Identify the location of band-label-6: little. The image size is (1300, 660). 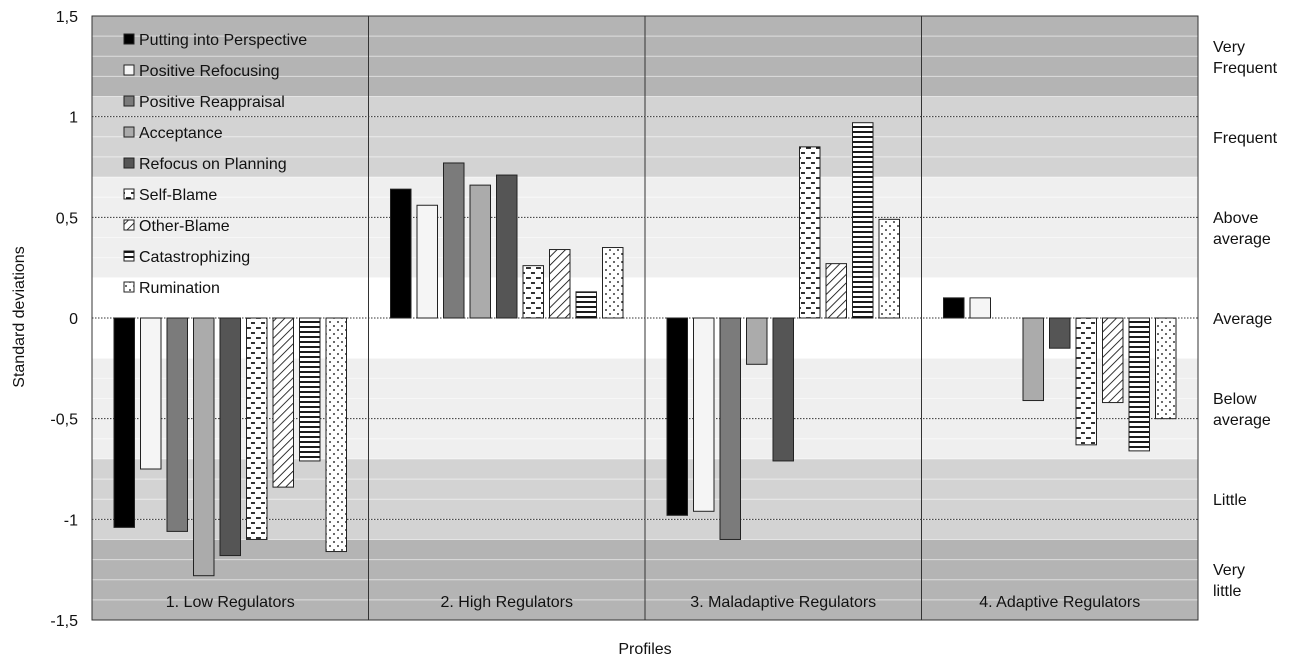
(1227, 591).